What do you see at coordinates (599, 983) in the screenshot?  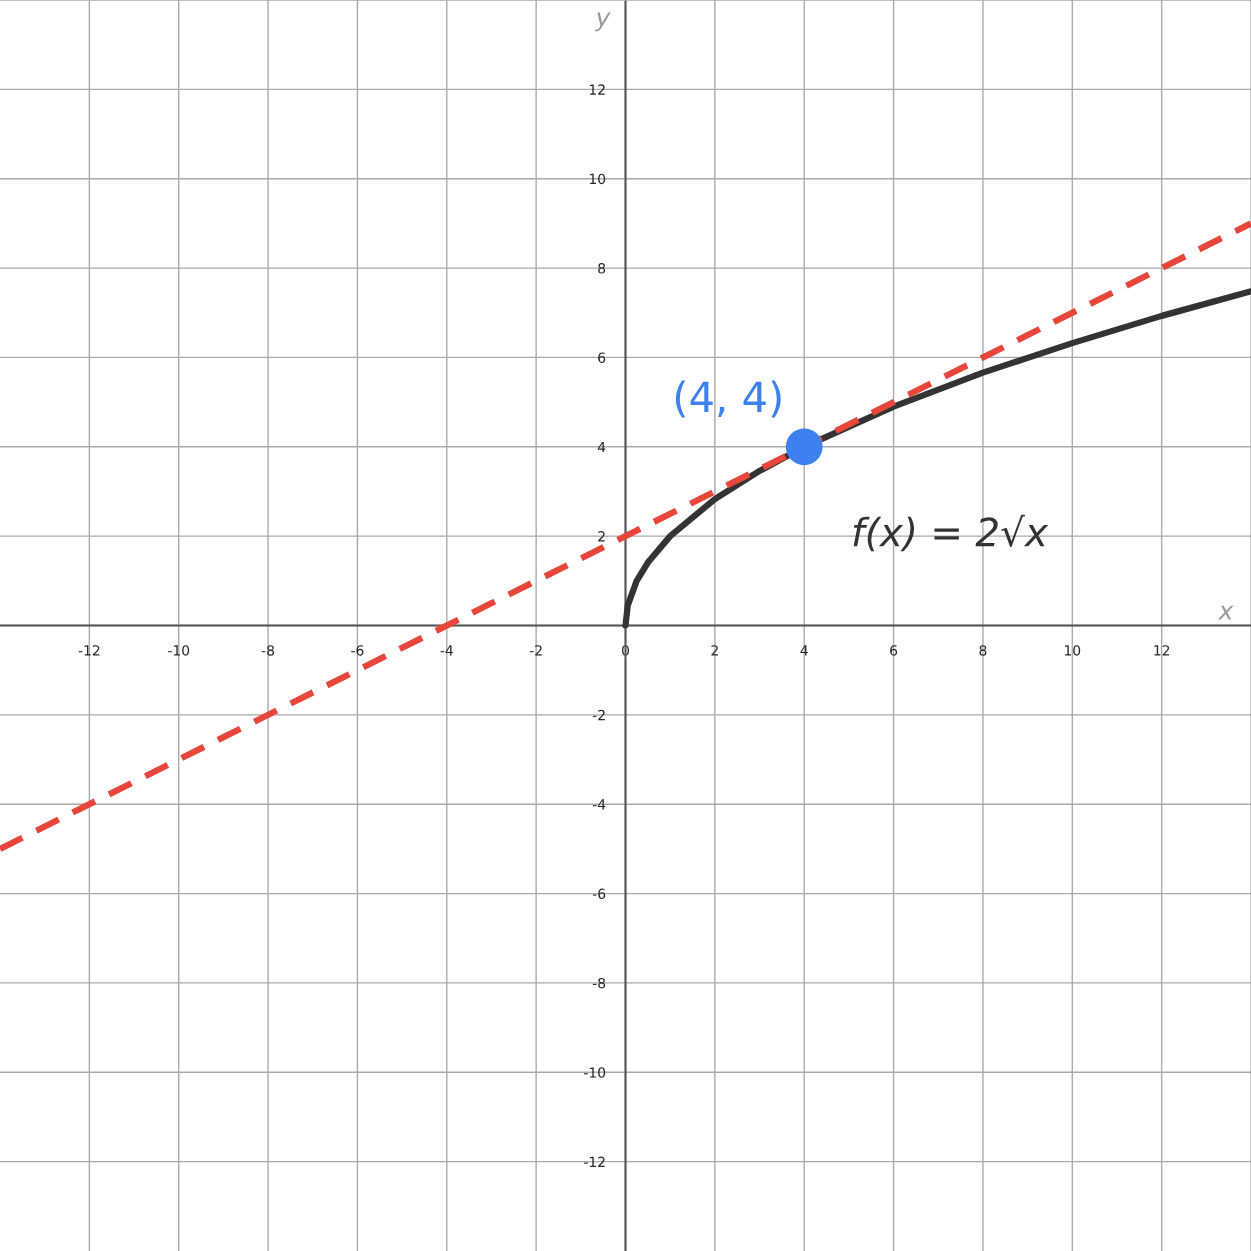 I see `y-tick-label: -8` at bounding box center [599, 983].